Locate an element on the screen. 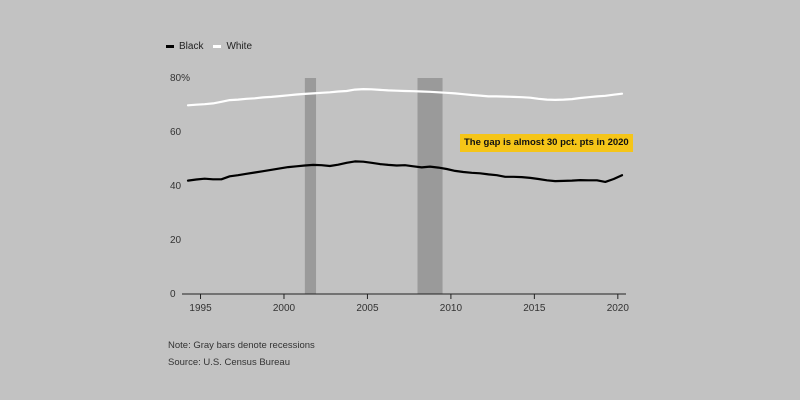 Image resolution: width=800 pixels, height=400 pixels. y-tick-label-60: 60 is located at coordinates (176, 132).